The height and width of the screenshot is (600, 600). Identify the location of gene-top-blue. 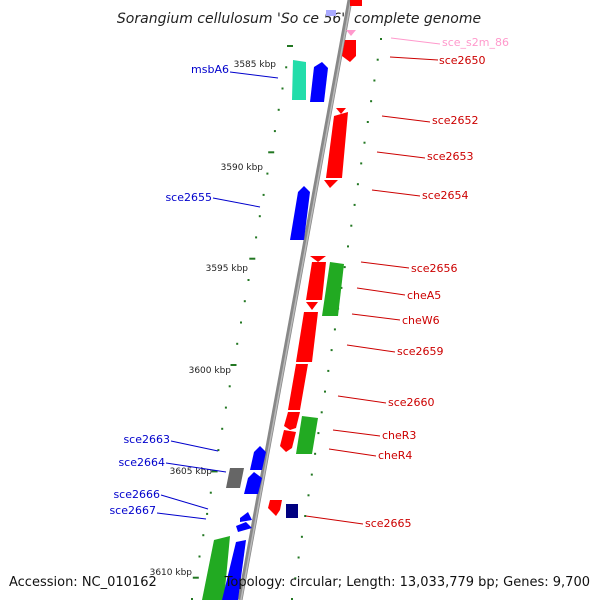
(331, 13).